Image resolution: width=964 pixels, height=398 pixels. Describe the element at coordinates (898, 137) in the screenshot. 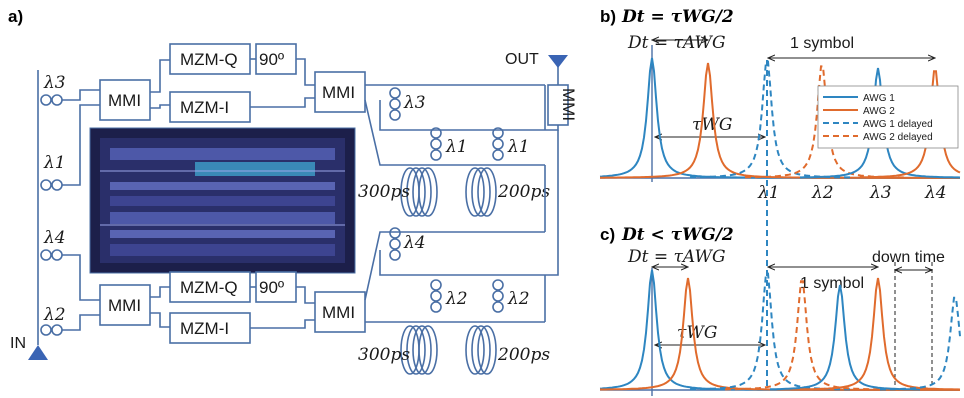

I see `legend-awg2-delayed: AWG 2 delayed` at that location.